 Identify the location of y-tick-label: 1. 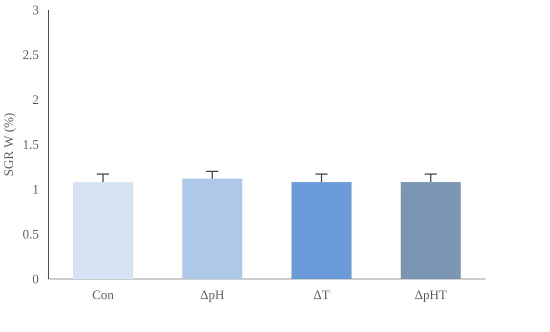
(35, 189).